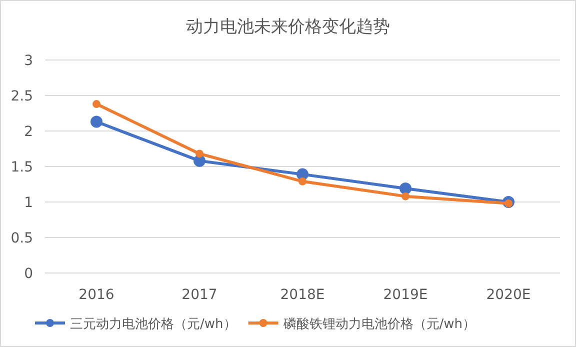  I want to click on x-tick-label: 2020E, so click(508, 295).